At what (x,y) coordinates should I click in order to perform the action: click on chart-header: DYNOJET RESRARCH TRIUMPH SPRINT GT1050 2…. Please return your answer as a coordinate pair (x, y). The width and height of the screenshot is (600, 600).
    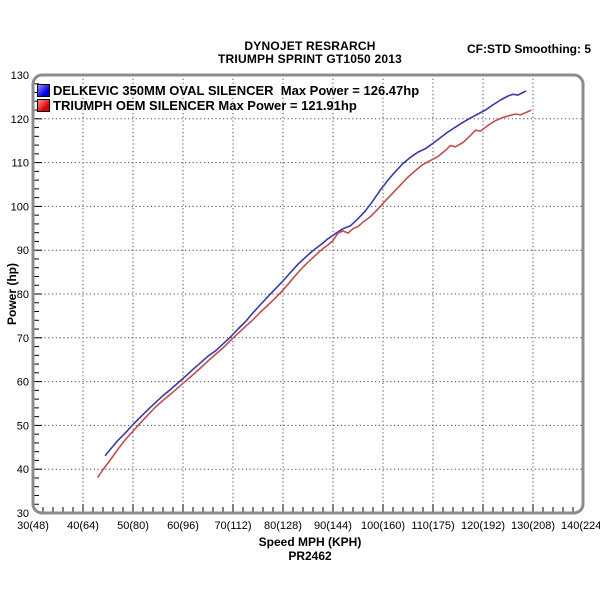
    Looking at the image, I should click on (310, 53).